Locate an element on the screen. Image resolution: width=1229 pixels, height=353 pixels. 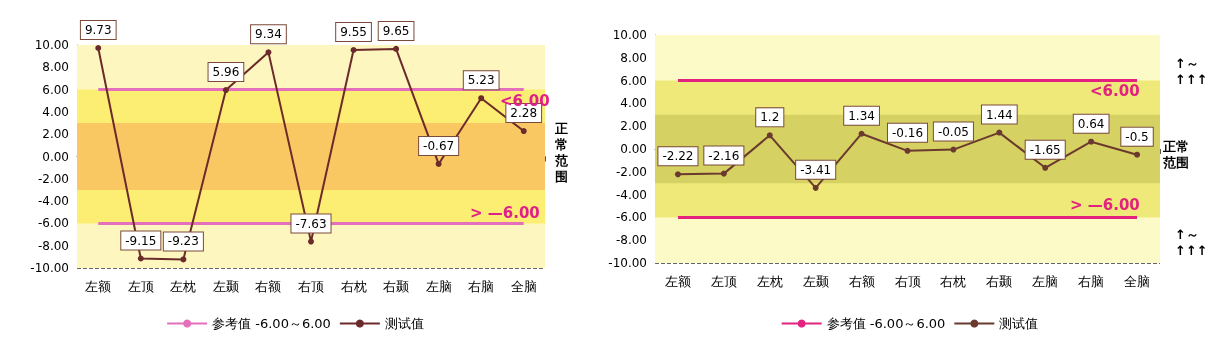
data-label: -0.05 is located at coordinates (953, 131).